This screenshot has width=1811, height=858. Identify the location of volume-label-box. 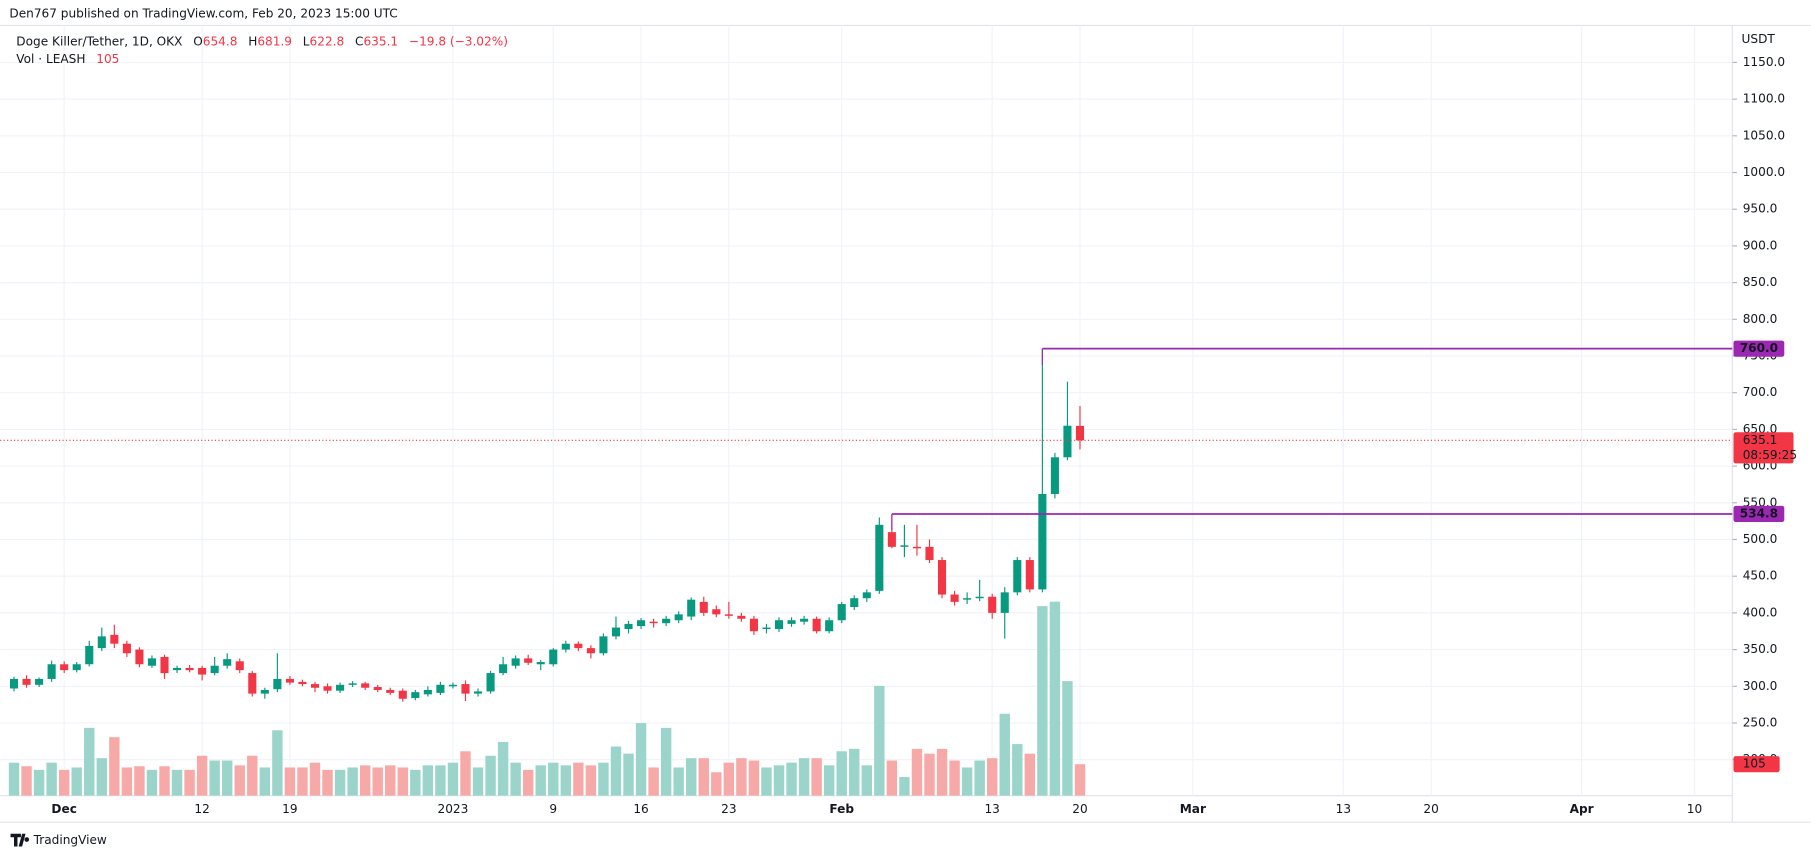
(1756, 764).